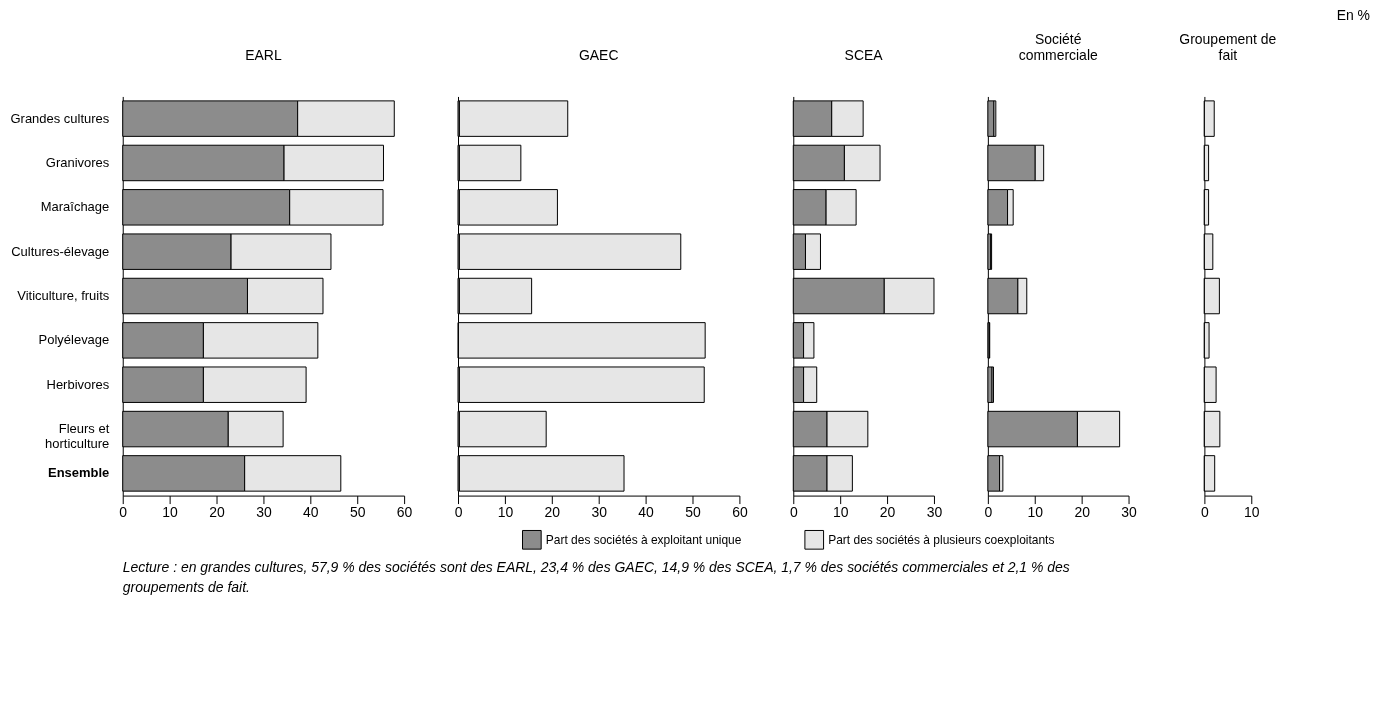 Image resolution: width=1380 pixels, height=702 pixels. Describe the element at coordinates (60, 118) in the screenshot. I see `y-tick-label: Grandes cultures` at that location.